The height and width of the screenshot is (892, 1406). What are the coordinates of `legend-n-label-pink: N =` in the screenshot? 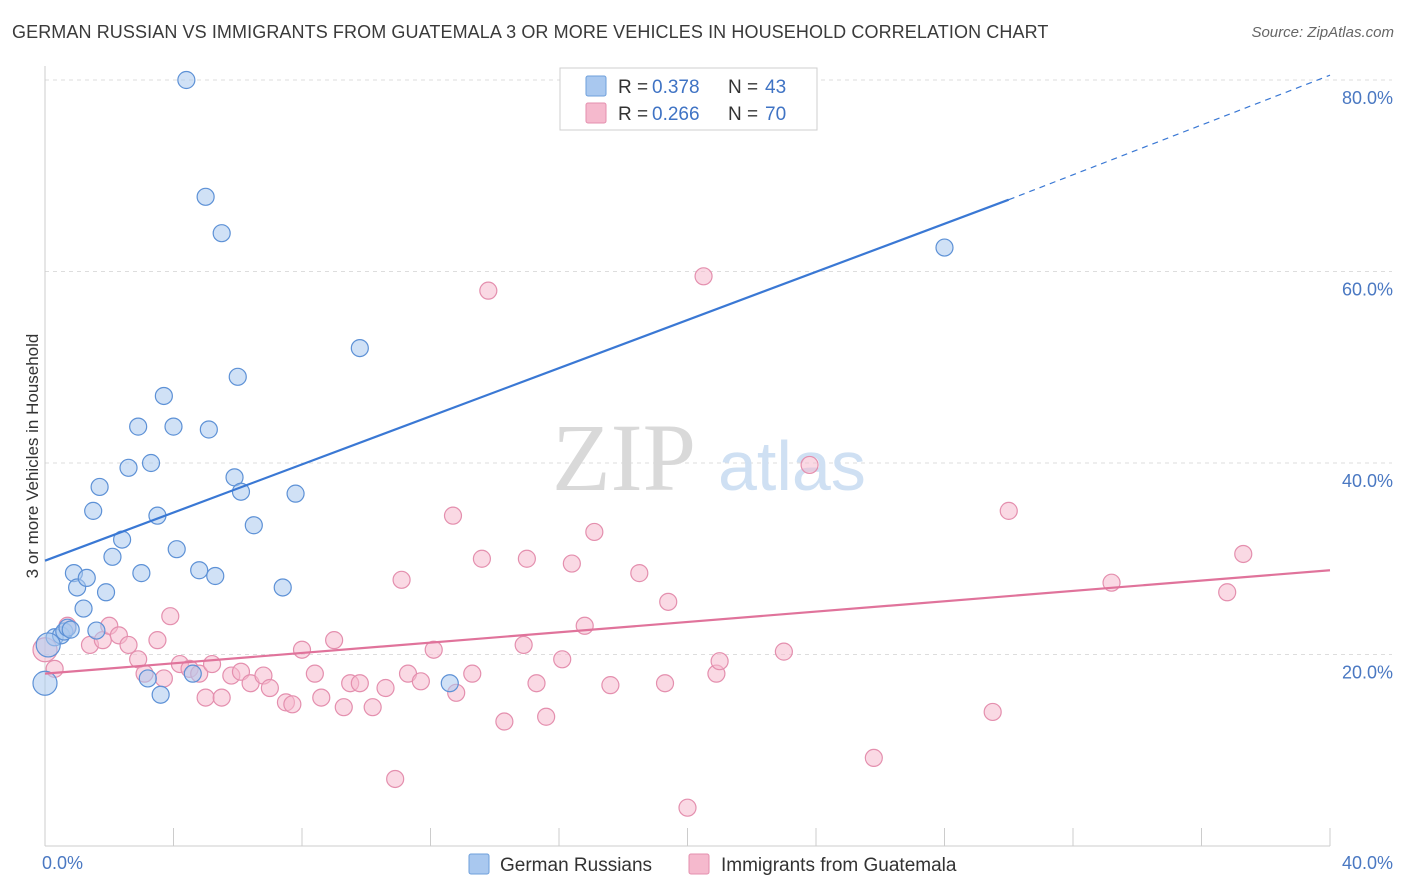 It's located at (743, 114).